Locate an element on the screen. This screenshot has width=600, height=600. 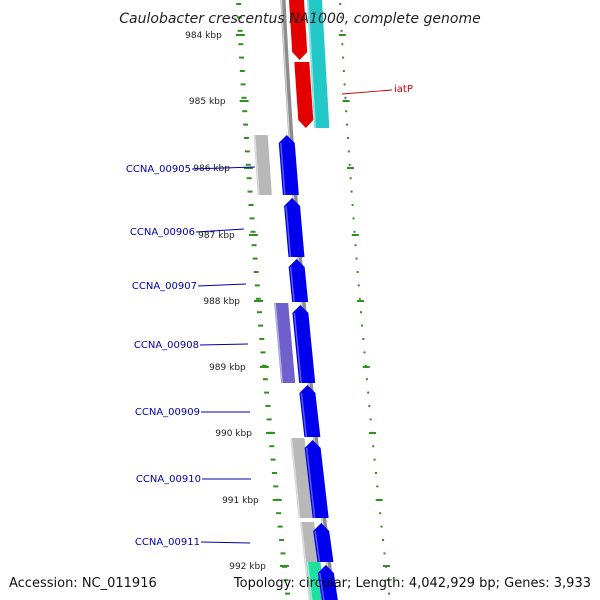
gene-label: CCNA_00909 is located at coordinates (167, 412).